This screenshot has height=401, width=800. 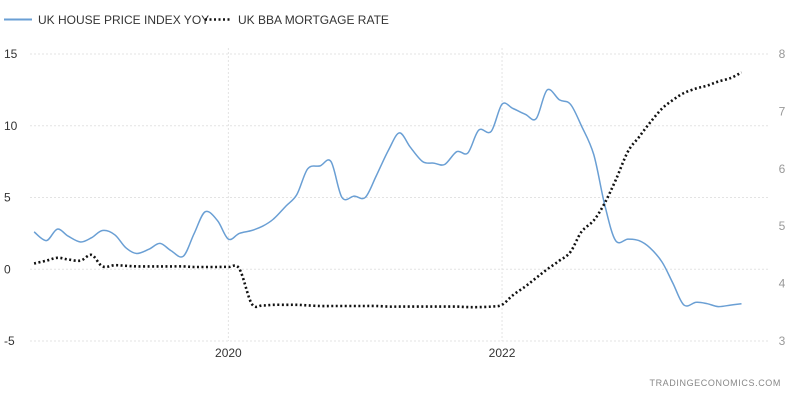 What do you see at coordinates (782, 226) in the screenshot?
I see `y-right-tick-label: 5` at bounding box center [782, 226].